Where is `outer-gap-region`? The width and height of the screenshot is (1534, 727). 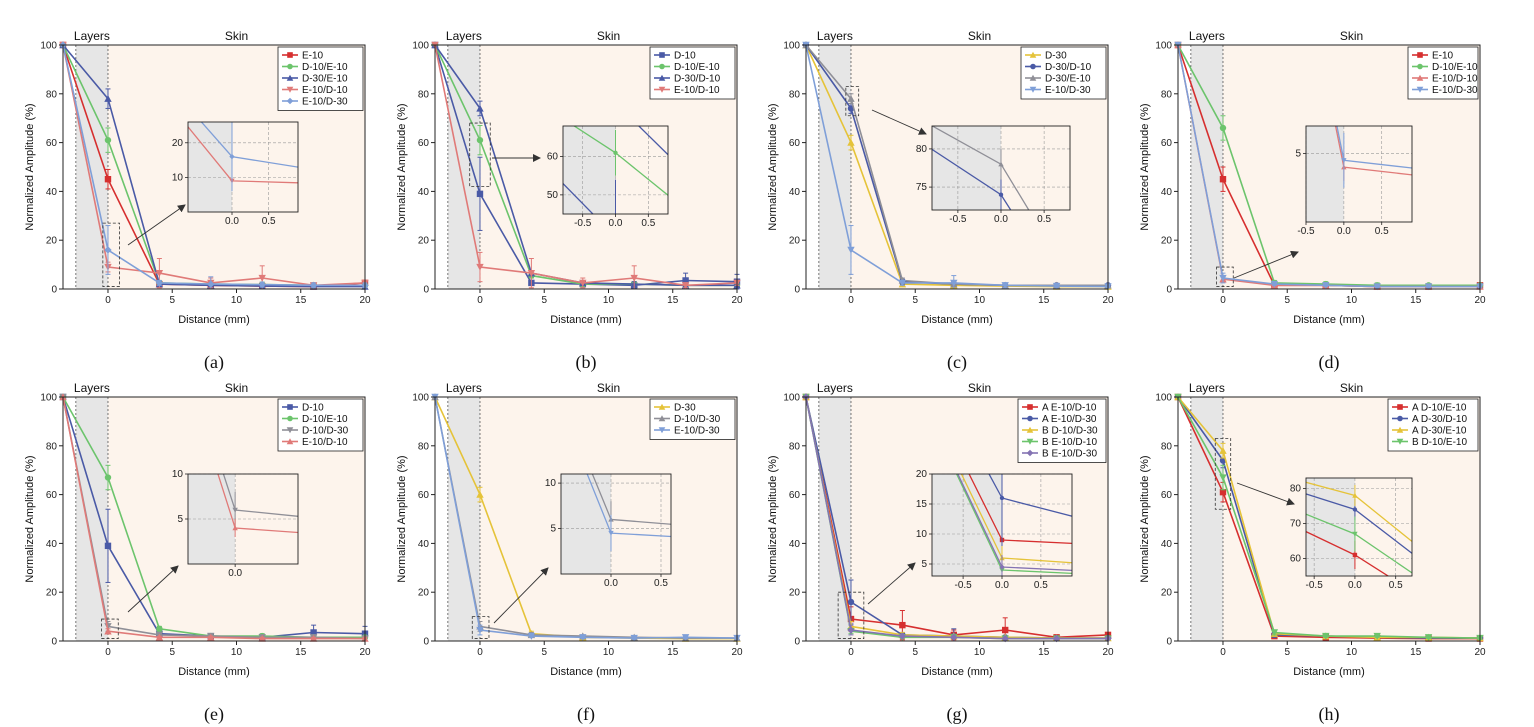
outer-gap-region is located at coordinates (441, 519).